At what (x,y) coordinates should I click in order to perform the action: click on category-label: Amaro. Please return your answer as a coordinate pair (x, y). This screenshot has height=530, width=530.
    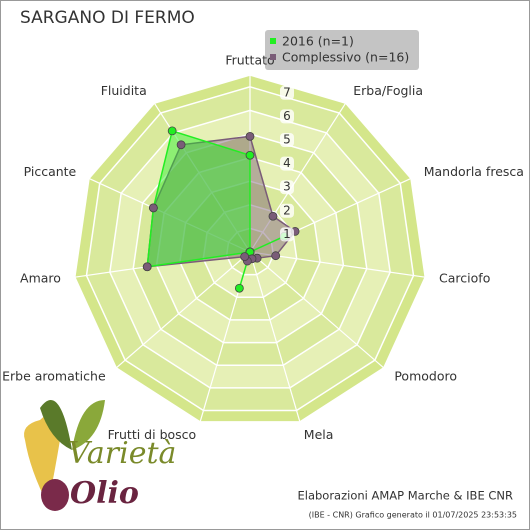
    Looking at the image, I should click on (40, 278).